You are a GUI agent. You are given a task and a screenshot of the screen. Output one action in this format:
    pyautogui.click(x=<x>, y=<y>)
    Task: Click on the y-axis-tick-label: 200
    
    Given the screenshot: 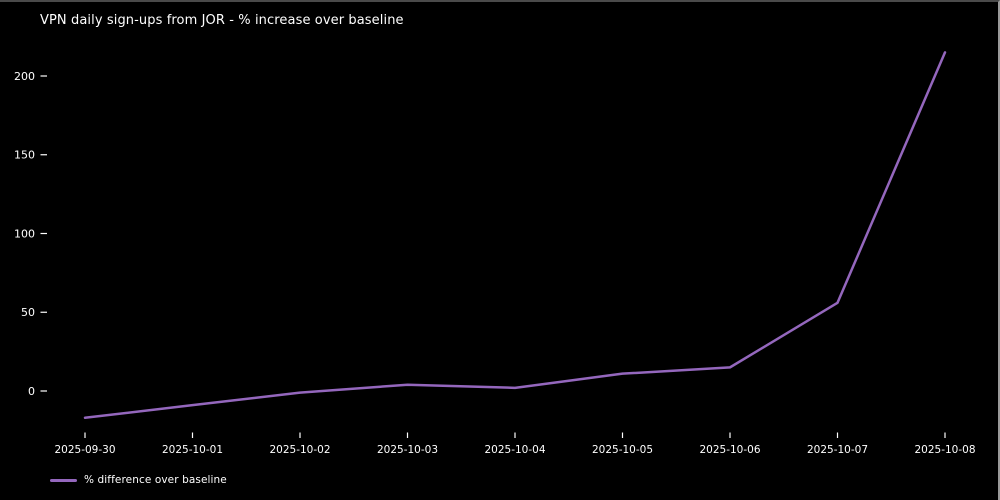 What is the action you would take?
    pyautogui.click(x=24, y=76)
    